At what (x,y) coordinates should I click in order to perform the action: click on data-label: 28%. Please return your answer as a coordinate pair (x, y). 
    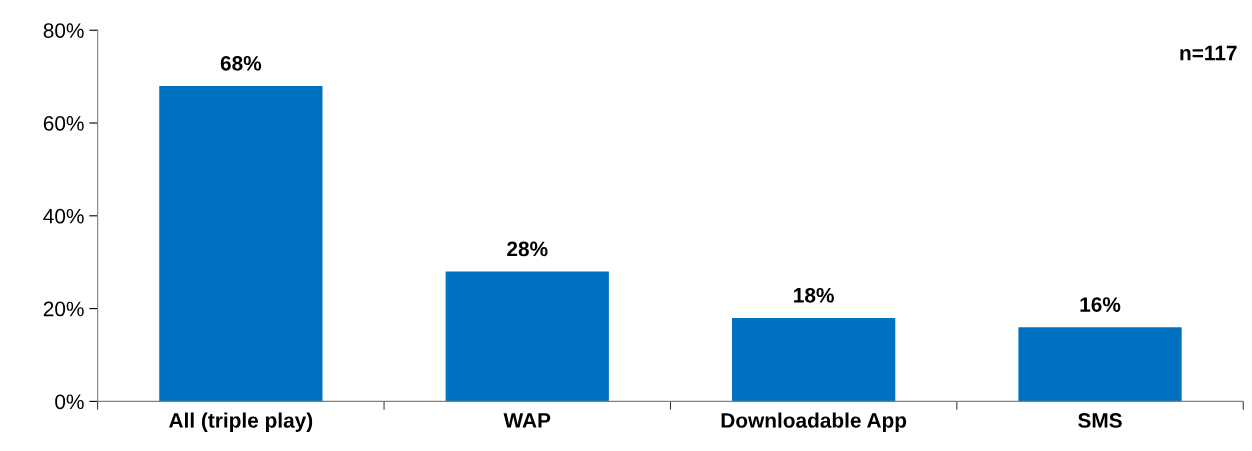
    Looking at the image, I should click on (527, 249).